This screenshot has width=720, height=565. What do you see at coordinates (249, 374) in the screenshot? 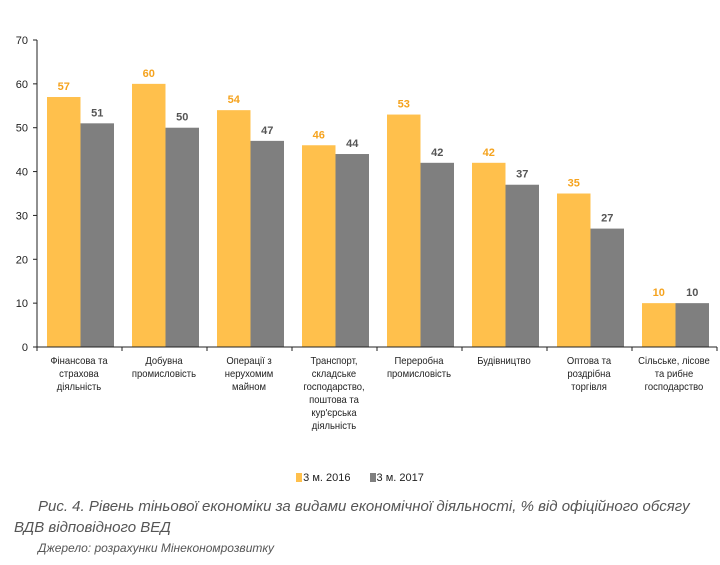
I see `x-category-label: Операції з нерухомим майном` at bounding box center [249, 374].